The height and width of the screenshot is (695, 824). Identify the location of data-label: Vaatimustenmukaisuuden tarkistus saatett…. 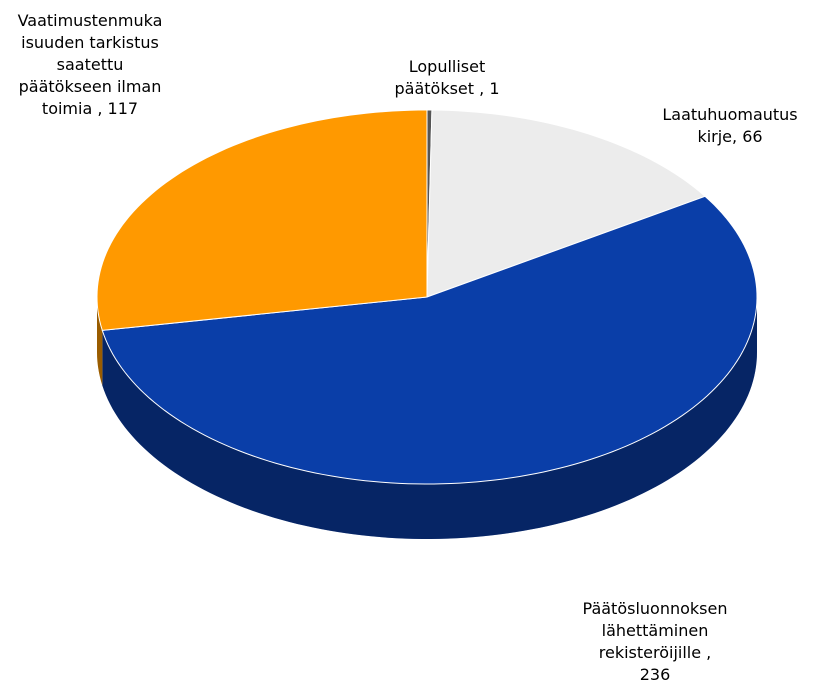
(90, 65).